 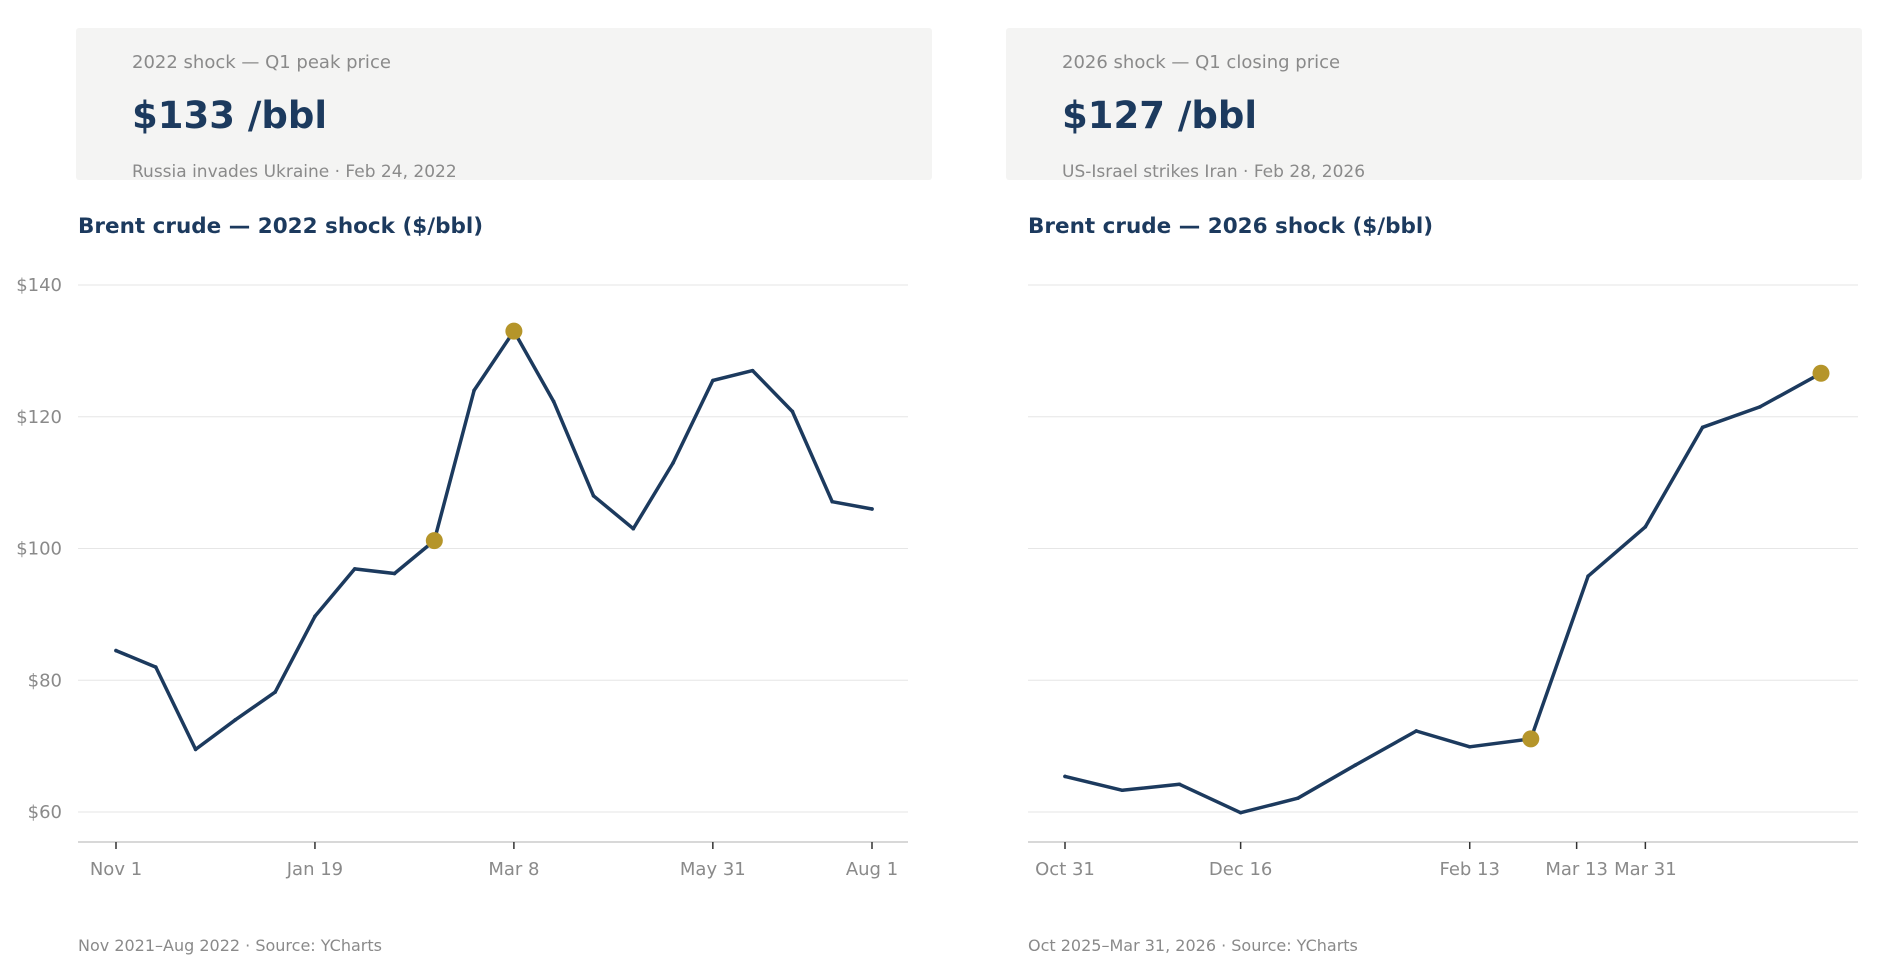 I want to click on x-tick-label: Aug 1, so click(x=872, y=869).